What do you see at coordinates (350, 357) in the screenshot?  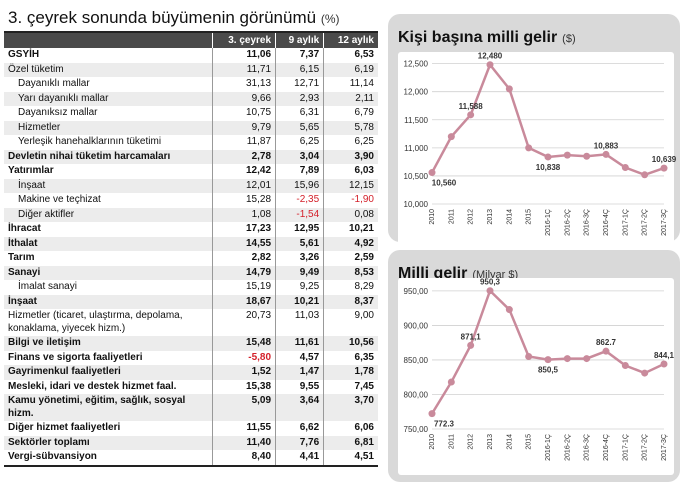 I see `value-cell: 6,35` at bounding box center [350, 357].